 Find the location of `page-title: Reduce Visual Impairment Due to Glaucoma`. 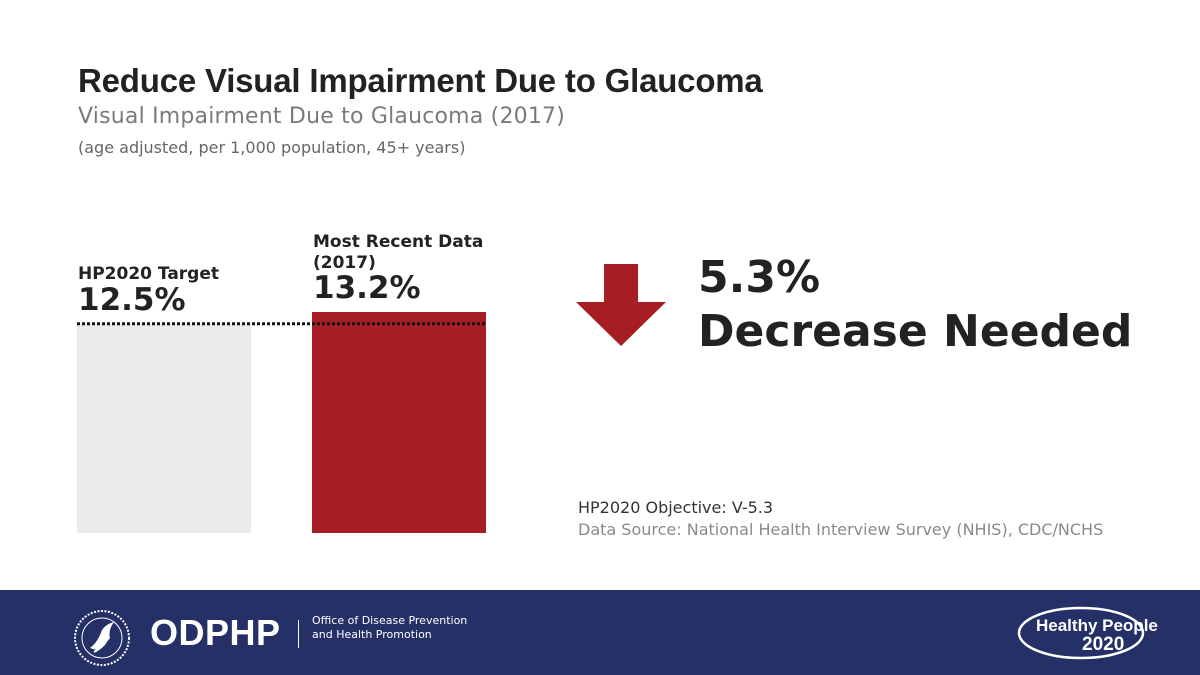

page-title: Reduce Visual Impairment Due to Glaucoma is located at coordinates (420, 80).